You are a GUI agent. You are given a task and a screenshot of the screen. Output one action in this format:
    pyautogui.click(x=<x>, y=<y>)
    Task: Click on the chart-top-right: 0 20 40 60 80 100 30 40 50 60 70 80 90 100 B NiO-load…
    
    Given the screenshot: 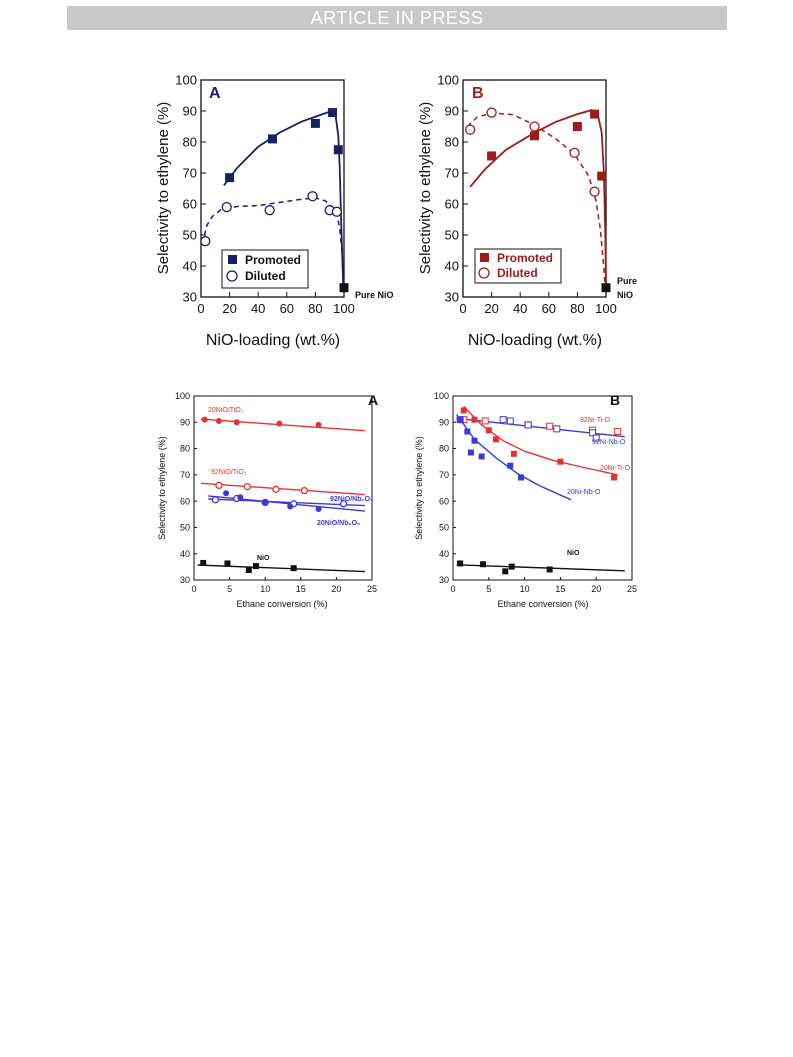 What is the action you would take?
    pyautogui.click(x=527, y=211)
    